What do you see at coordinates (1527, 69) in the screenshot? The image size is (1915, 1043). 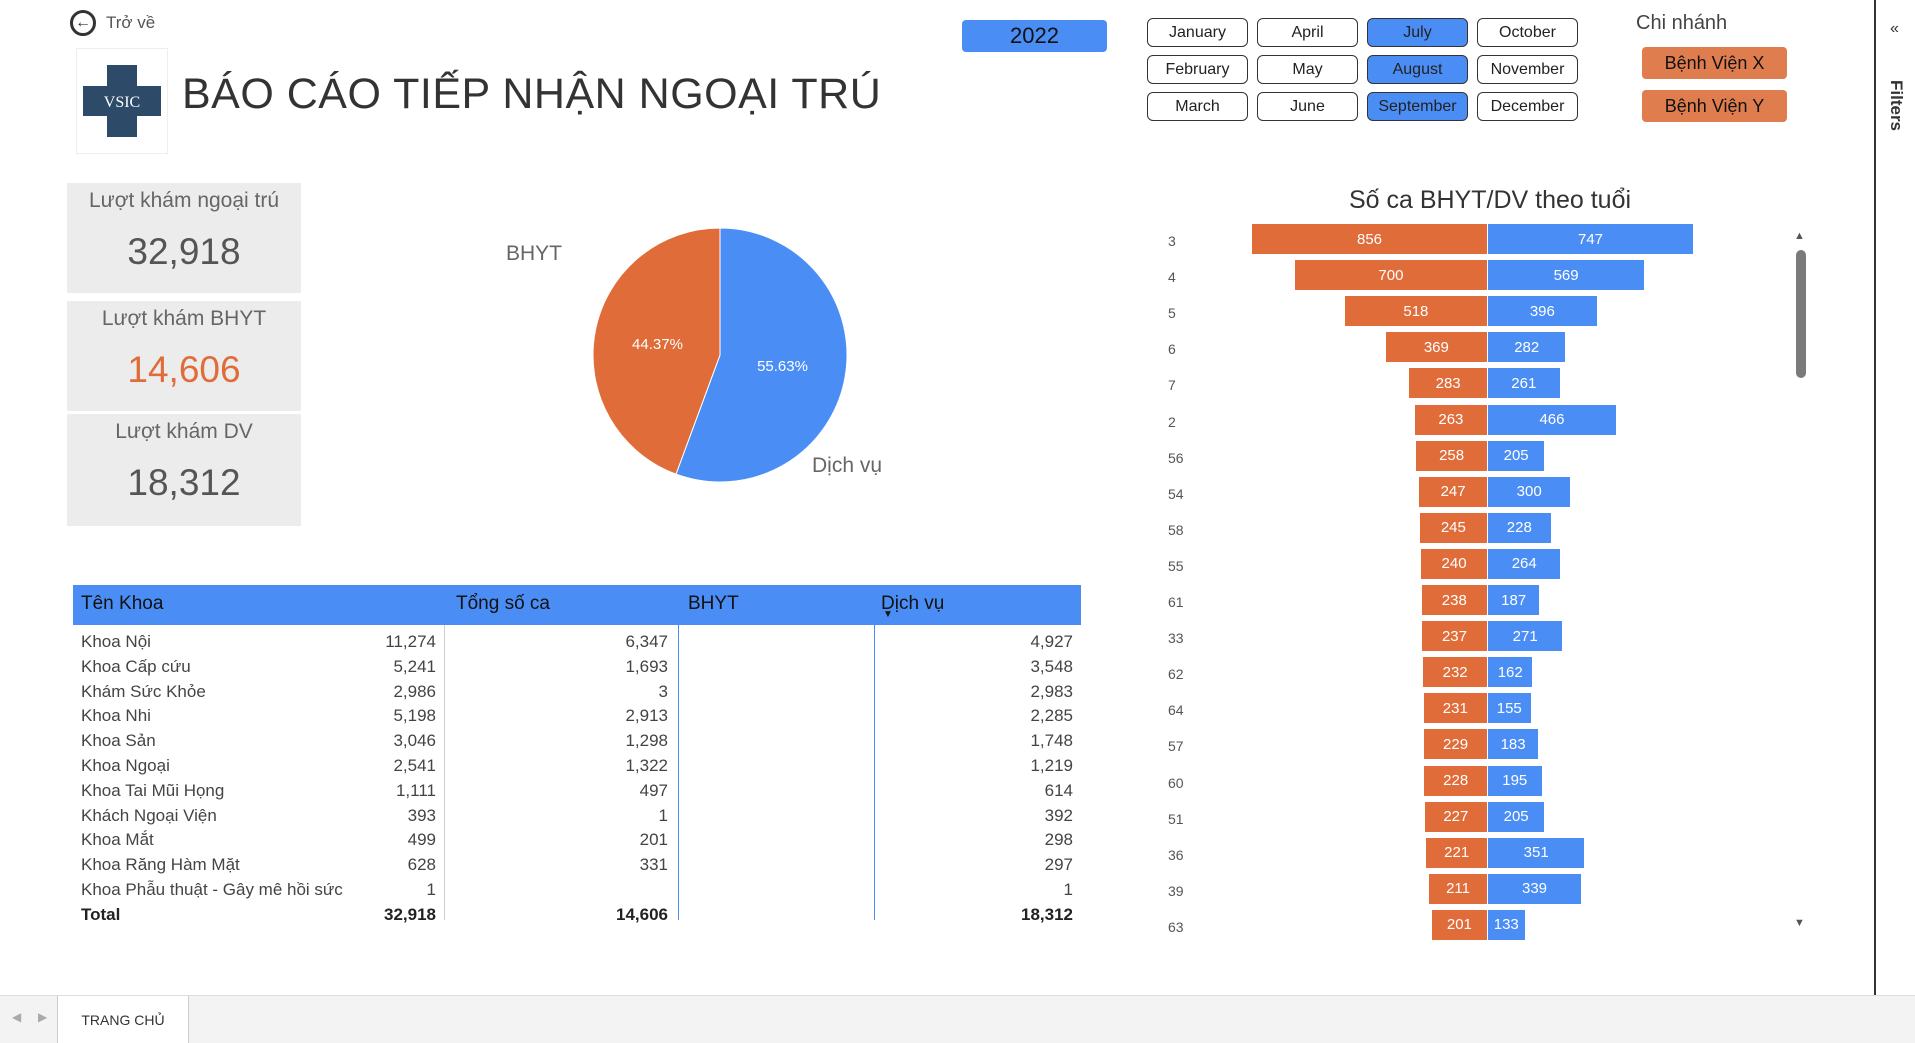 I see `month-button-november: November` at bounding box center [1527, 69].